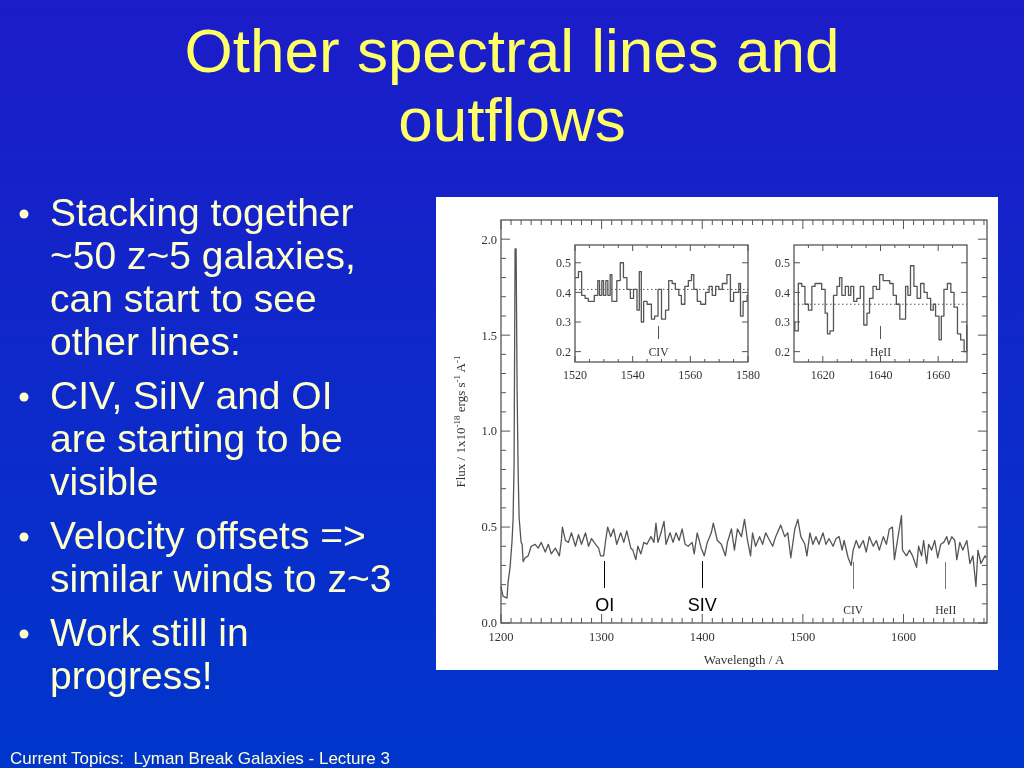  Describe the element at coordinates (200, 758) in the screenshot. I see `text: Current Topics: Lyman Break Galaxies - Lecture 3` at that location.